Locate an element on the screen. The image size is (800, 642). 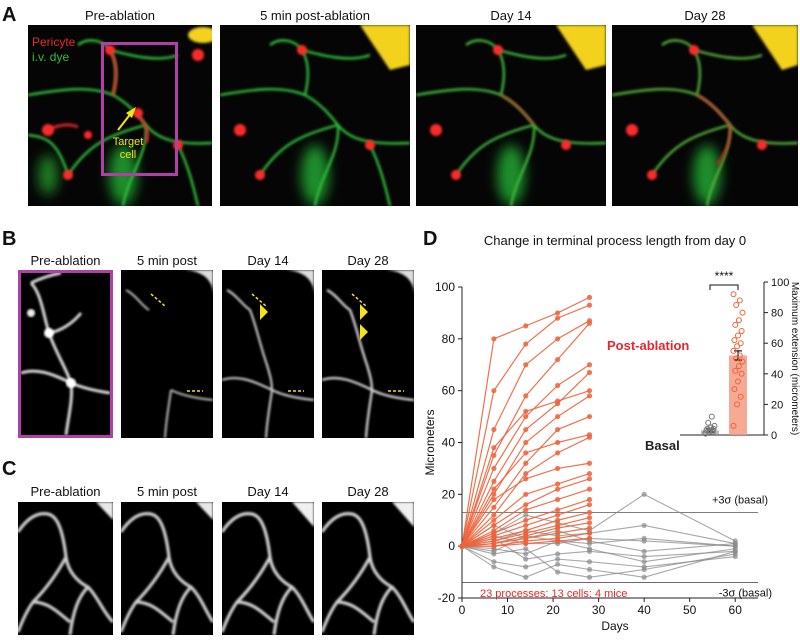
inset-y-tick-label: 40 is located at coordinates (777, 375).